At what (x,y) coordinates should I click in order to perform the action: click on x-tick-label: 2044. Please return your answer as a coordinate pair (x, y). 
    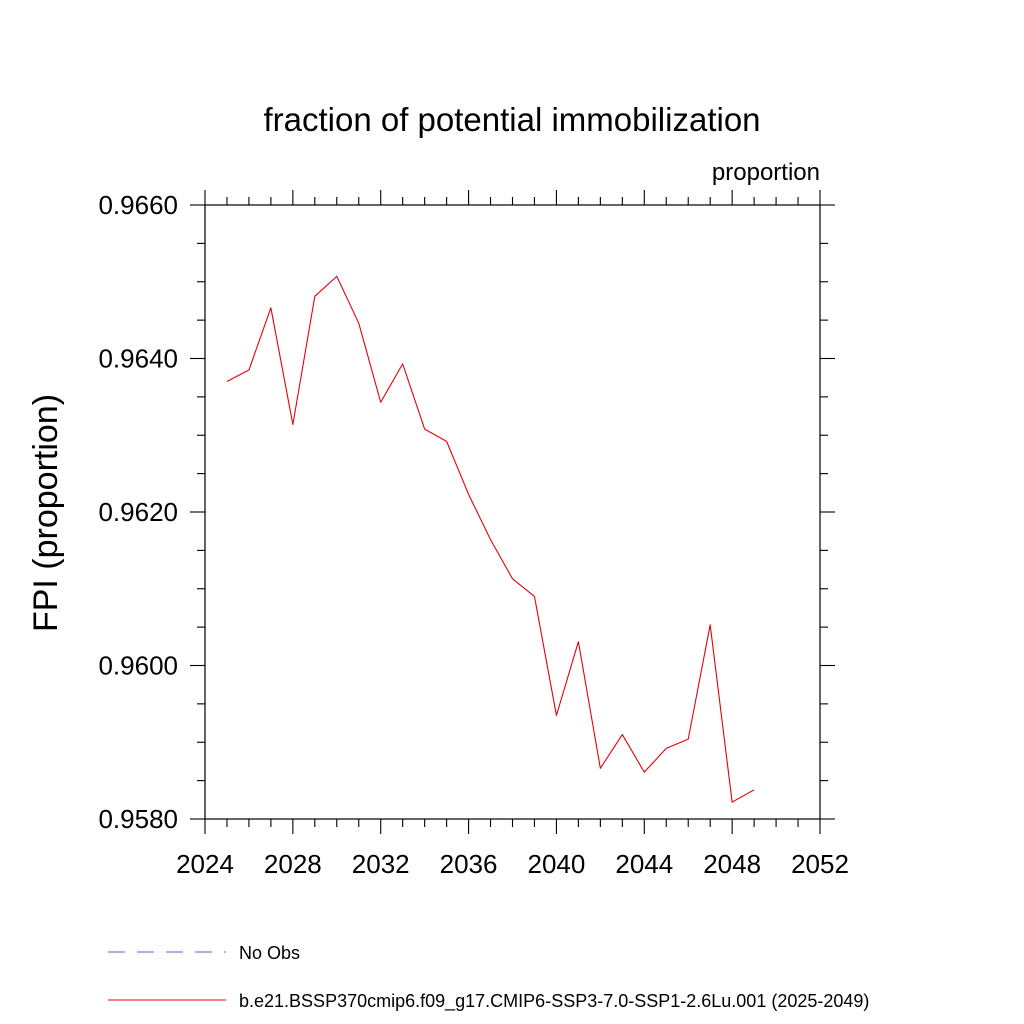
    Looking at the image, I should click on (644, 864).